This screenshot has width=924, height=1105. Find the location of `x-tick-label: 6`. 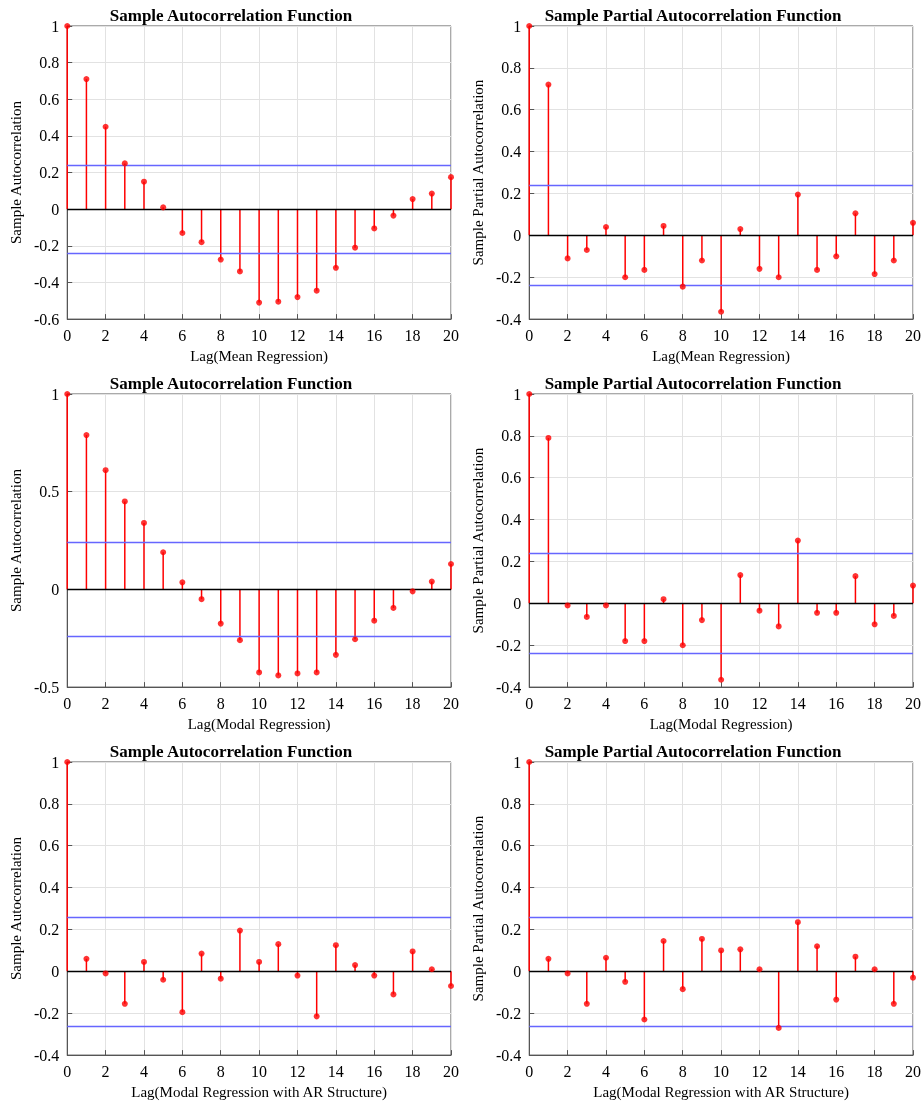

x-tick-label: 6 is located at coordinates (182, 1071).